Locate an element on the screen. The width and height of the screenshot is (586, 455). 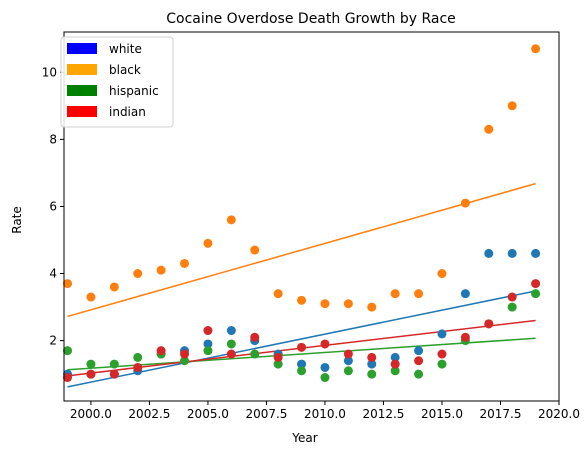
x-tick-label: 2017.5 is located at coordinates (500, 414).